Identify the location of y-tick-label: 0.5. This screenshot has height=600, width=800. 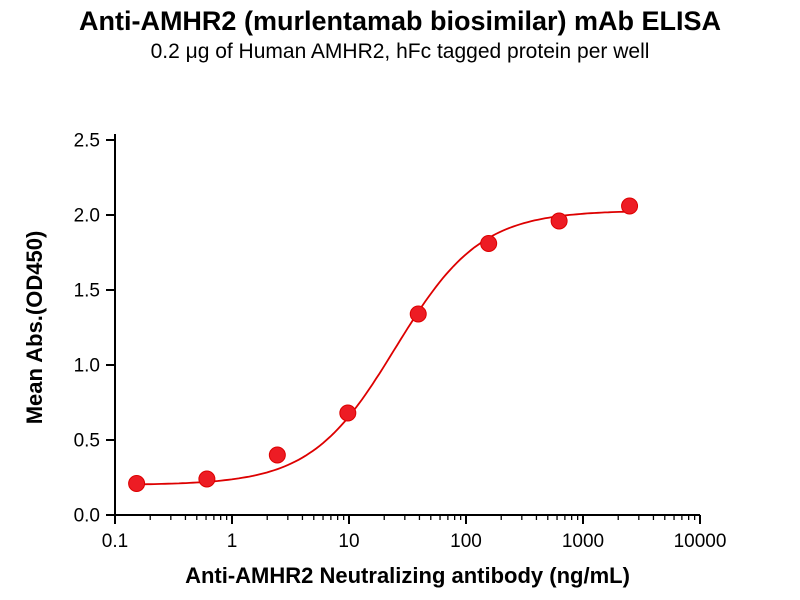
(87, 441).